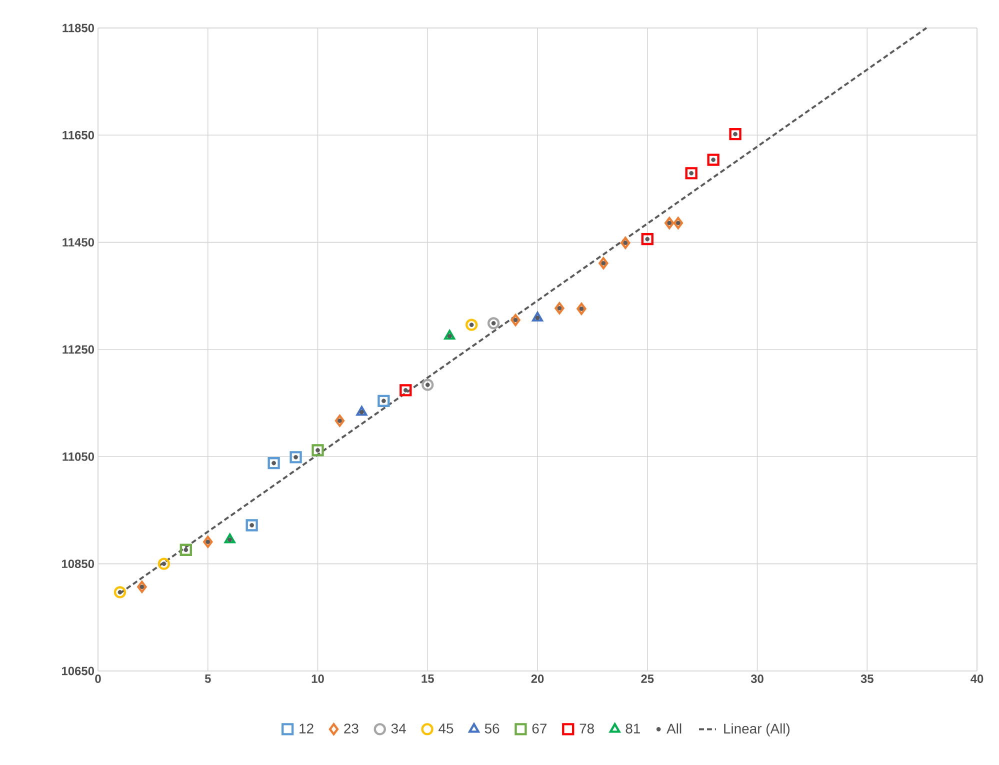  I want to click on legend-label: 81, so click(633, 729).